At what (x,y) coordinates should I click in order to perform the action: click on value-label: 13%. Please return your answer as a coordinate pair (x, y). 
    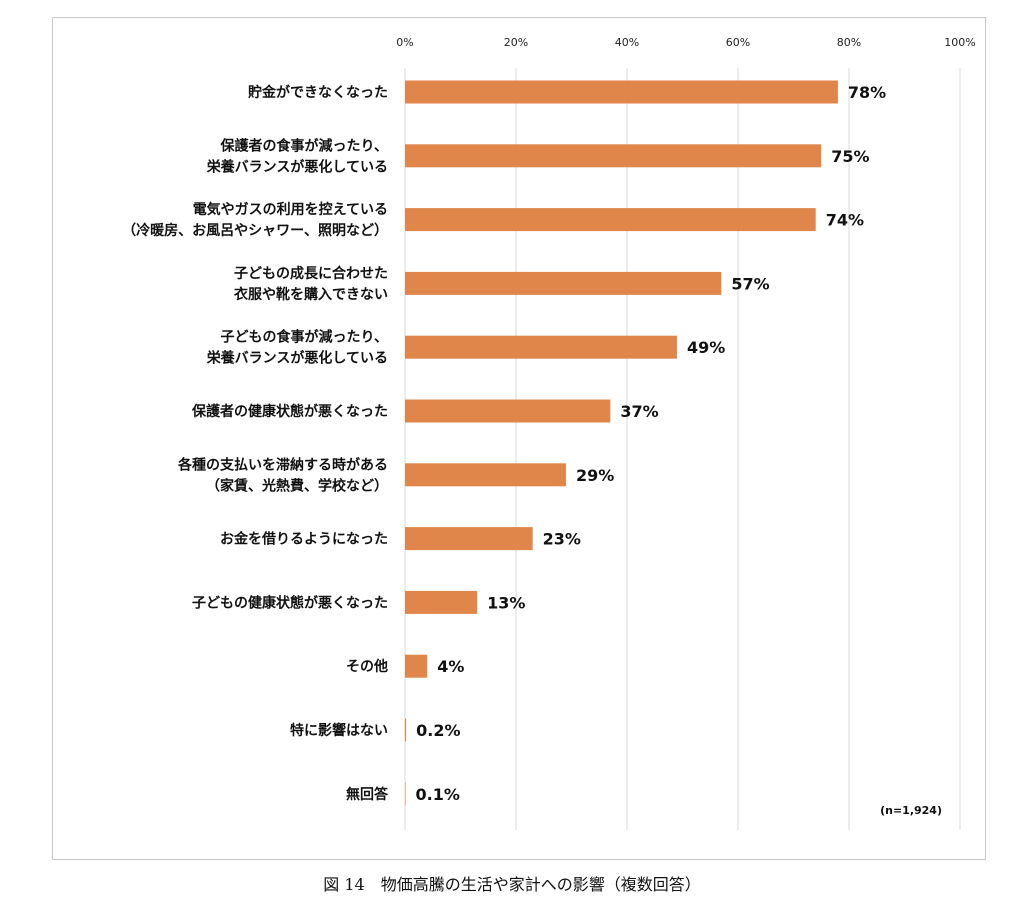
    Looking at the image, I should click on (506, 602).